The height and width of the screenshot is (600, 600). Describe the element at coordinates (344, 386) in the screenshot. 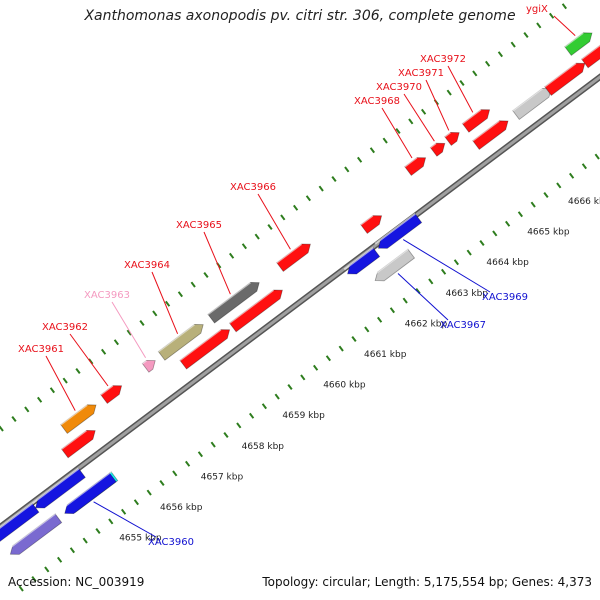

I see `scale-tick-label: 4660 kbp` at that location.